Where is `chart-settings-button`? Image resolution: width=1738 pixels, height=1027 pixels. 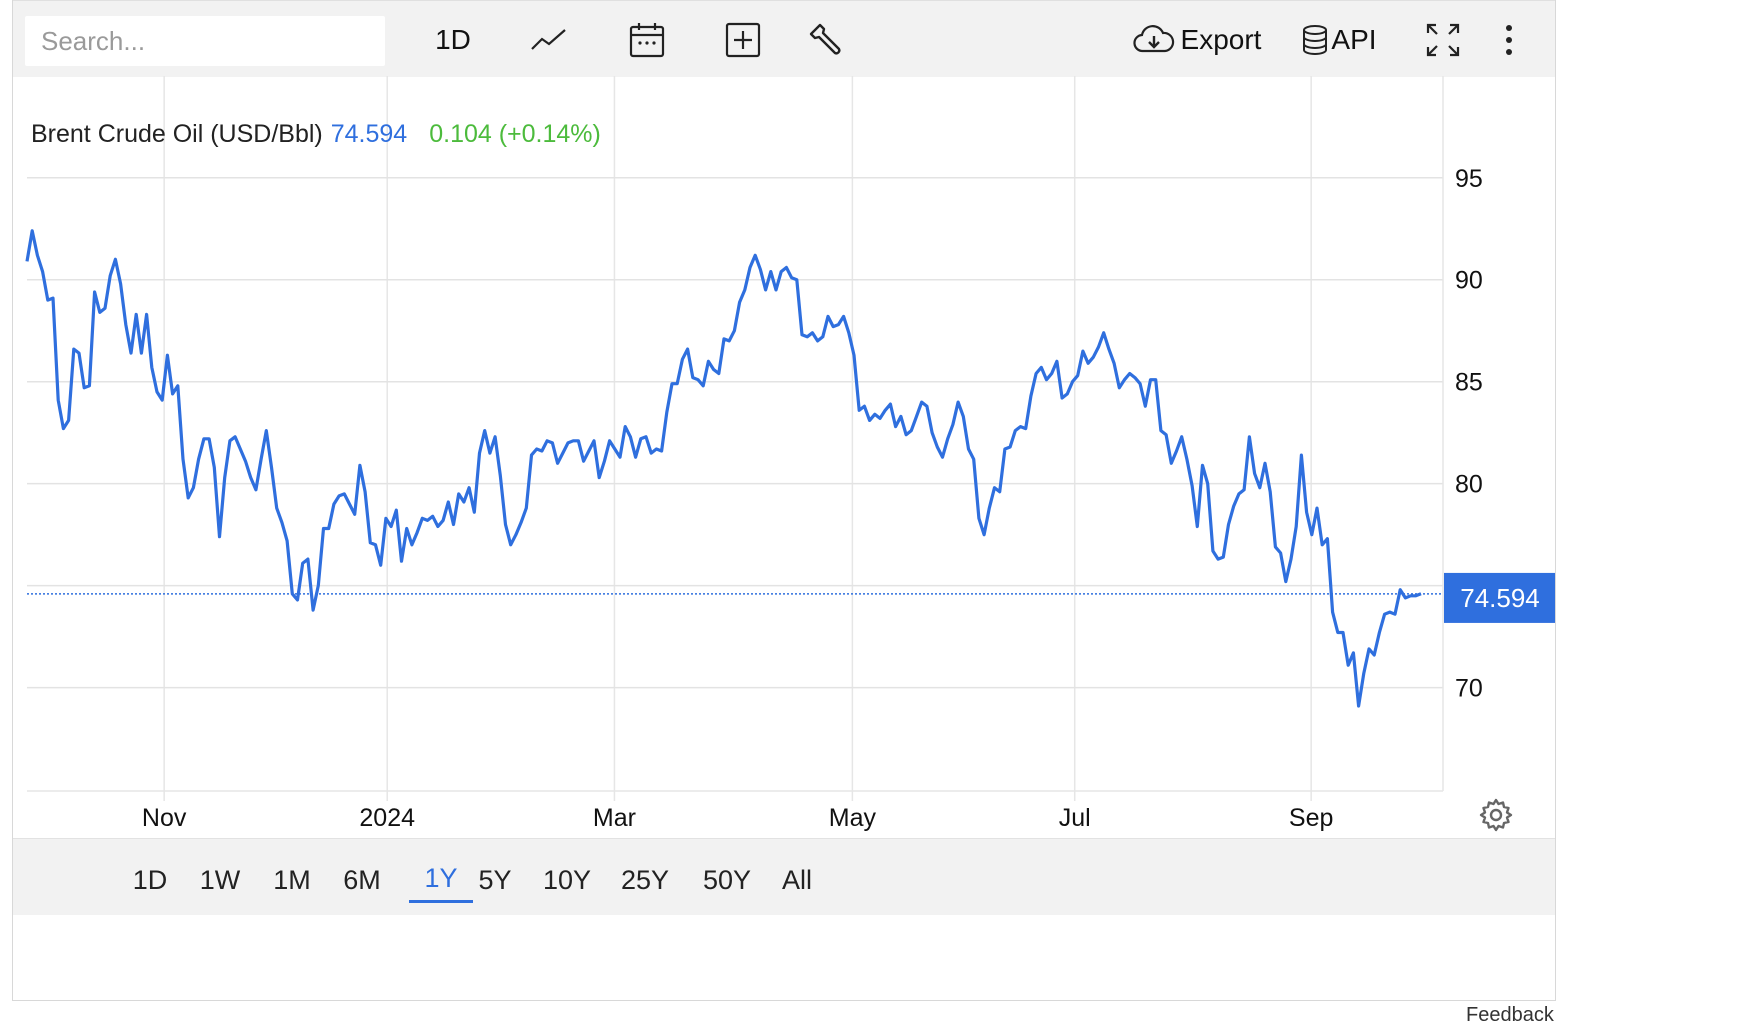 chart-settings-button is located at coordinates (1499, 818).